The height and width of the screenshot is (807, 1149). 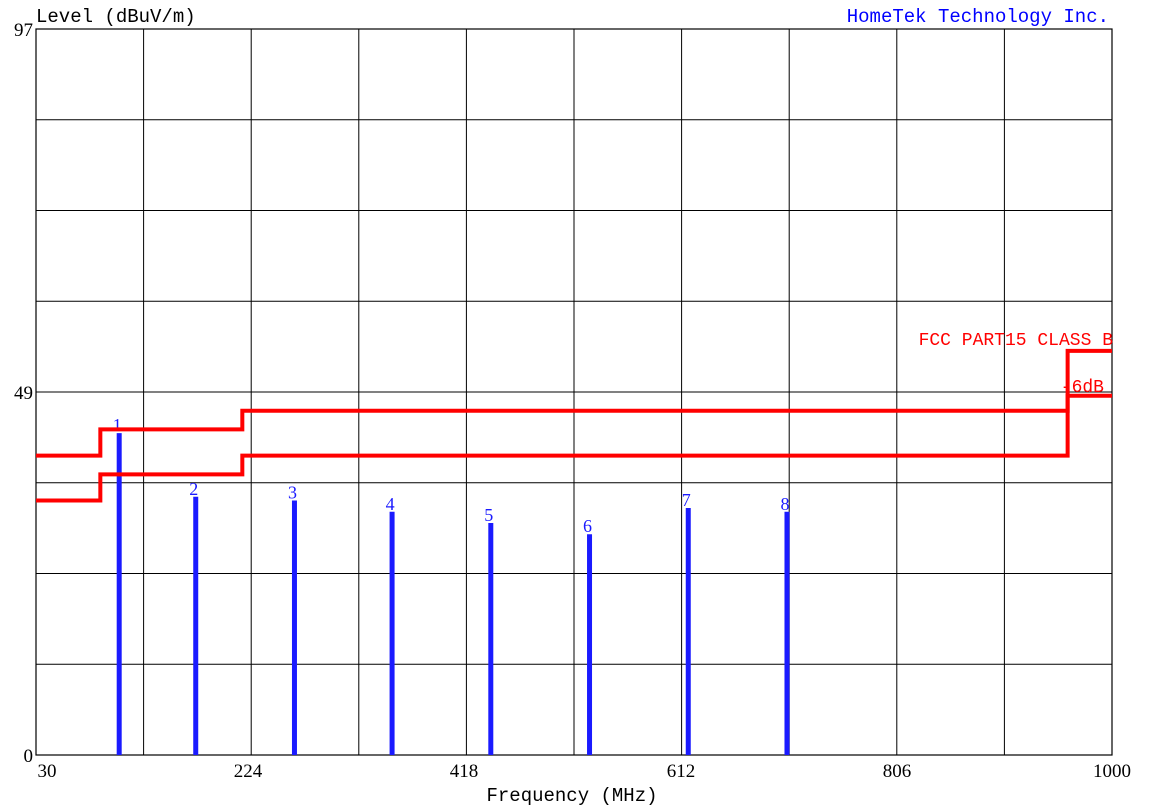 I want to click on limit-label-class-b: FCC PART15 CLASS B, so click(x=1016, y=341).